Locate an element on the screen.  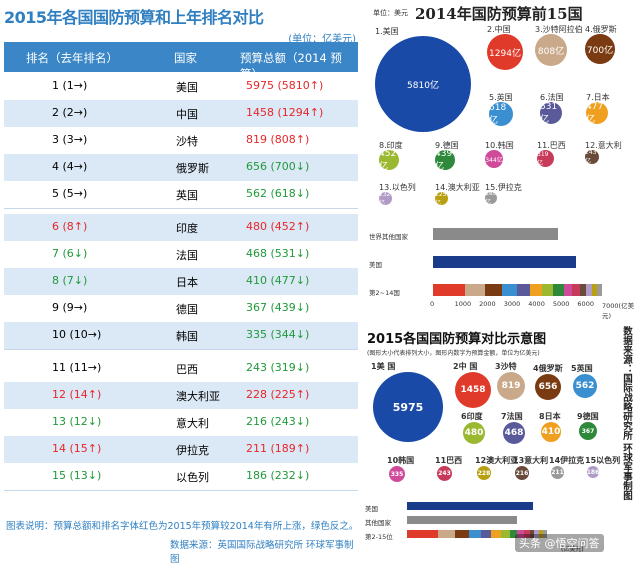
country-cell: 印度 is located at coordinates (187, 228).